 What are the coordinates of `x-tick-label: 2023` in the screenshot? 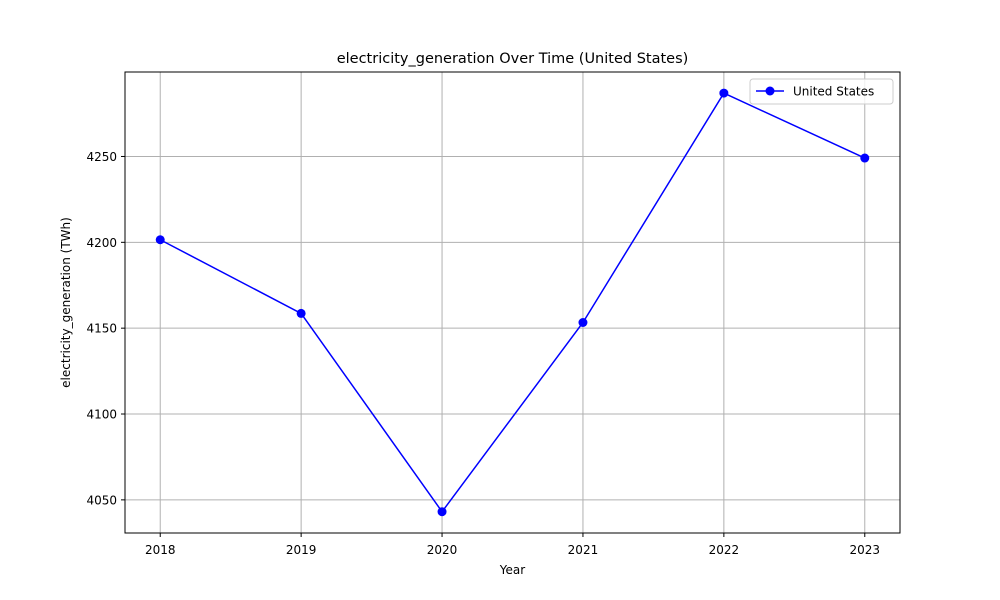 It's located at (864, 550).